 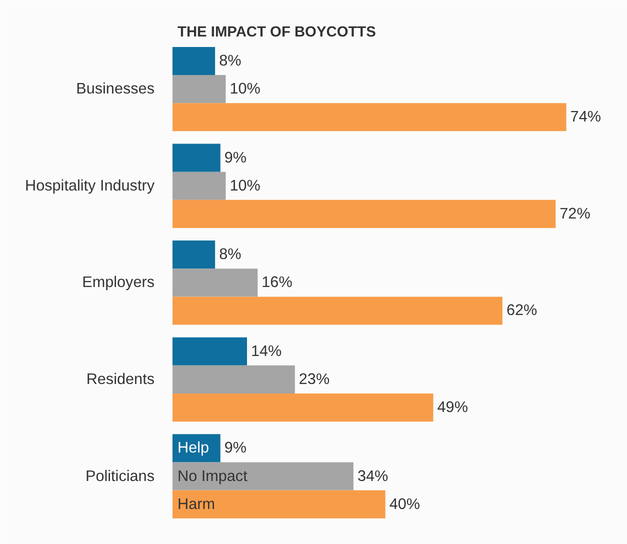 I want to click on y-tick-label: Businesses, so click(x=115, y=89).